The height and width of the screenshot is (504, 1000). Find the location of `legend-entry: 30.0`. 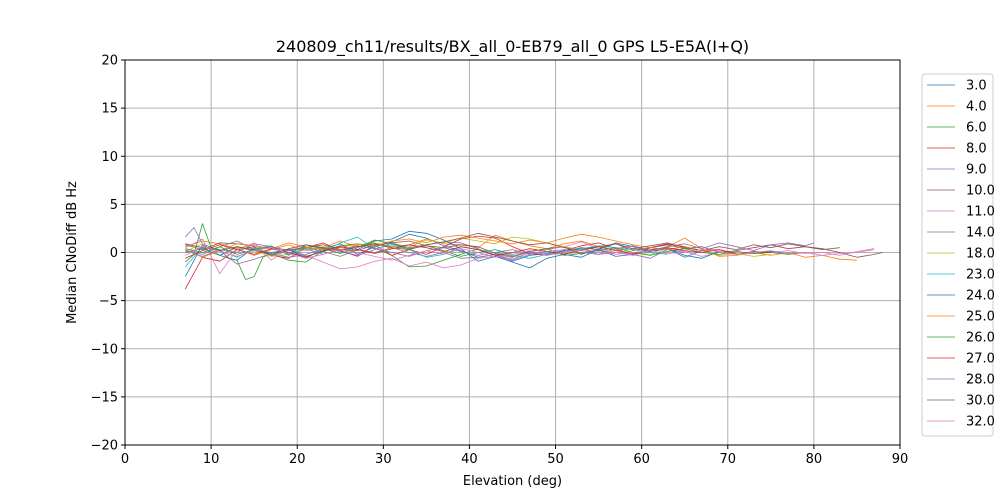

legend-entry: 30.0 is located at coordinates (980, 401).